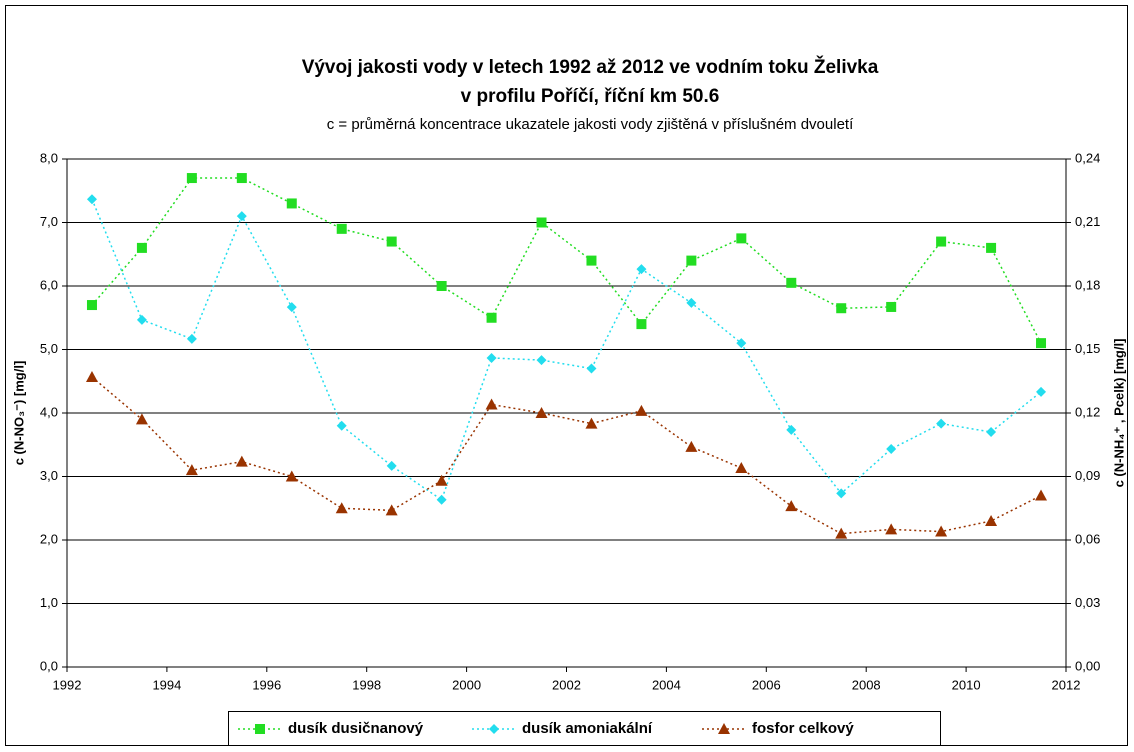 This screenshot has width=1134, height=752. Describe the element at coordinates (49, 284) in the screenshot. I see `y-tick-label: 6,0` at that location.